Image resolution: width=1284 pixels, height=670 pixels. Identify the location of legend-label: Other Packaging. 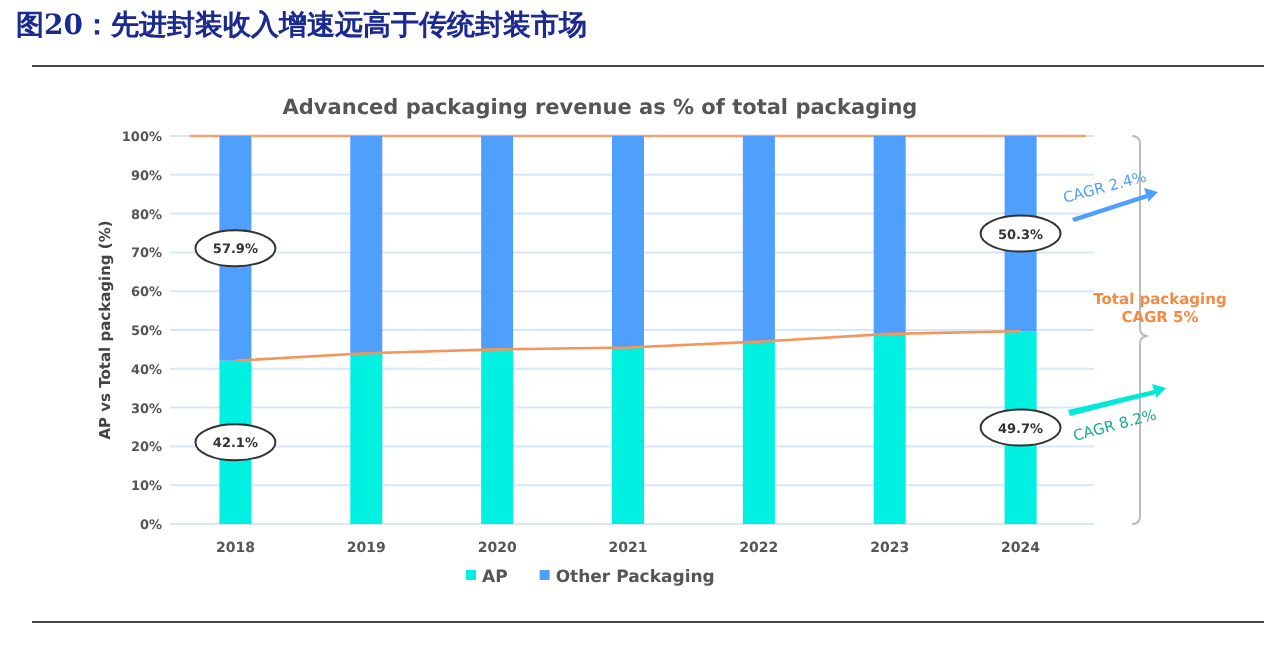
(635, 578).